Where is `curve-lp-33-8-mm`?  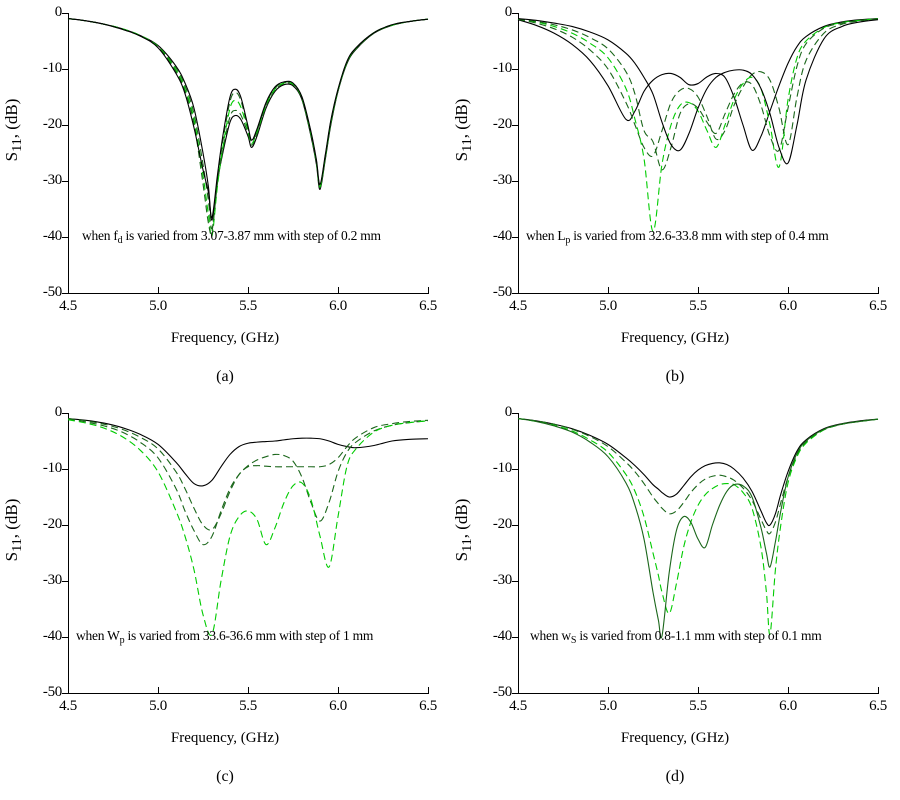
curve-lp-33-8-mm is located at coordinates (698, 91).